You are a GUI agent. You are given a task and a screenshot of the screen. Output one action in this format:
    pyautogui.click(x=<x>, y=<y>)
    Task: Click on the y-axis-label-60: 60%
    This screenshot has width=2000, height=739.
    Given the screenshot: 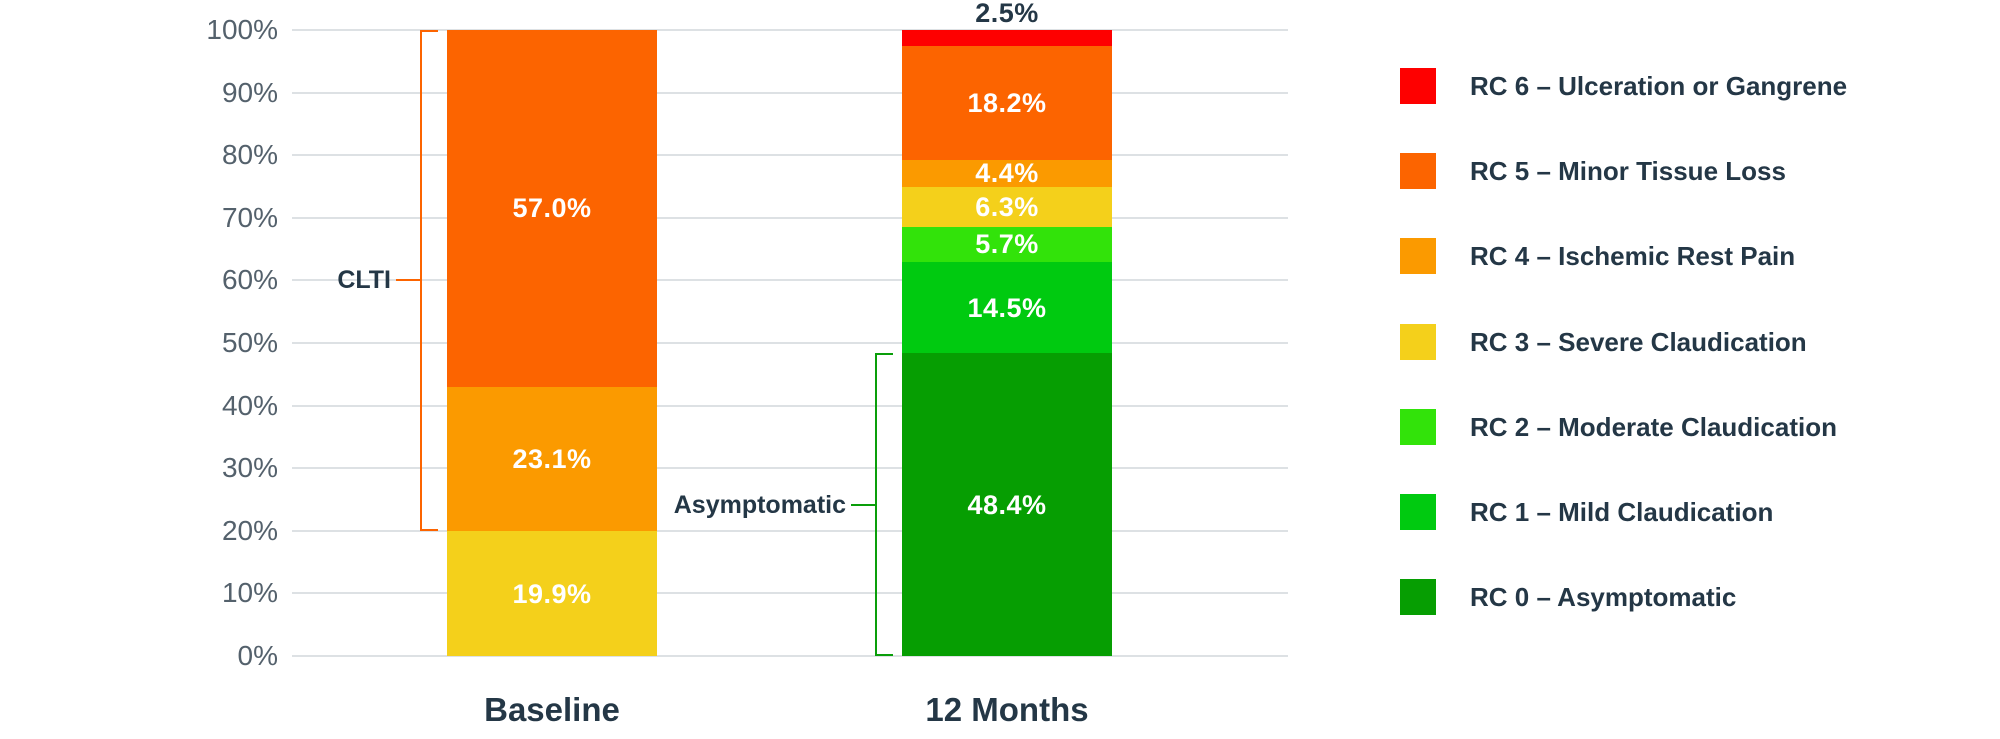 What is the action you would take?
    pyautogui.click(x=249, y=280)
    